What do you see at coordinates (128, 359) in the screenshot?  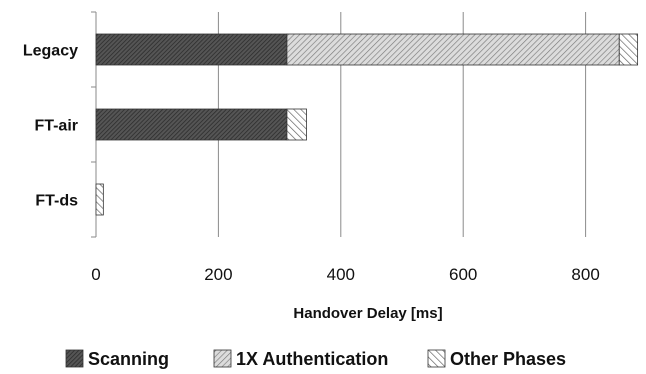 I see `legend-label-scanning: Scanning` at bounding box center [128, 359].